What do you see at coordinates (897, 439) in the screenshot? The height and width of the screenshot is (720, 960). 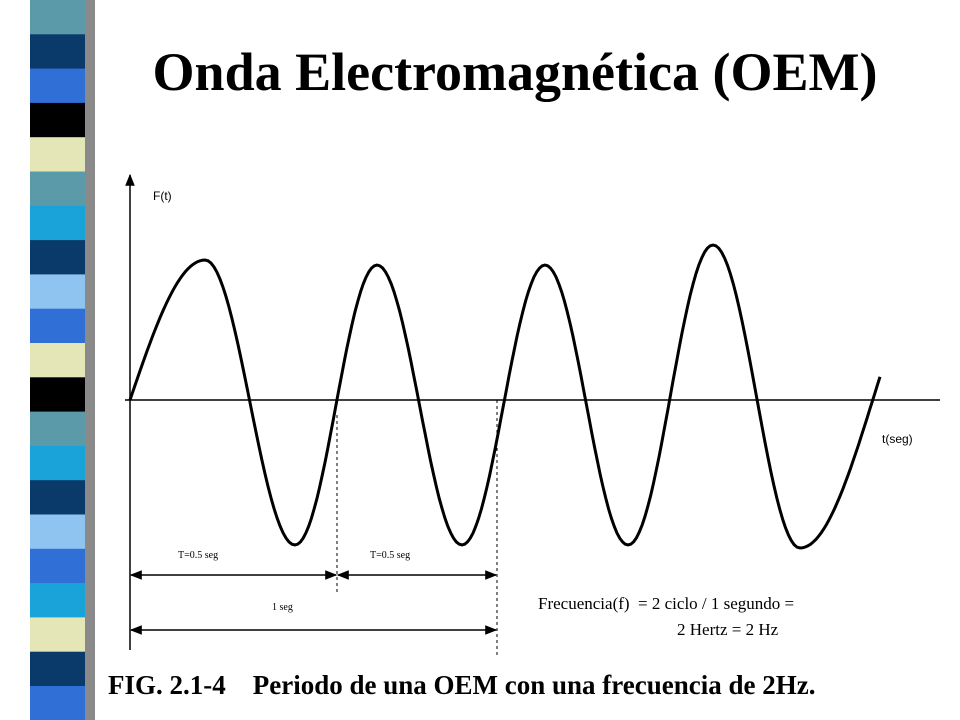 I see `x-axis-label: t(seg)` at bounding box center [897, 439].